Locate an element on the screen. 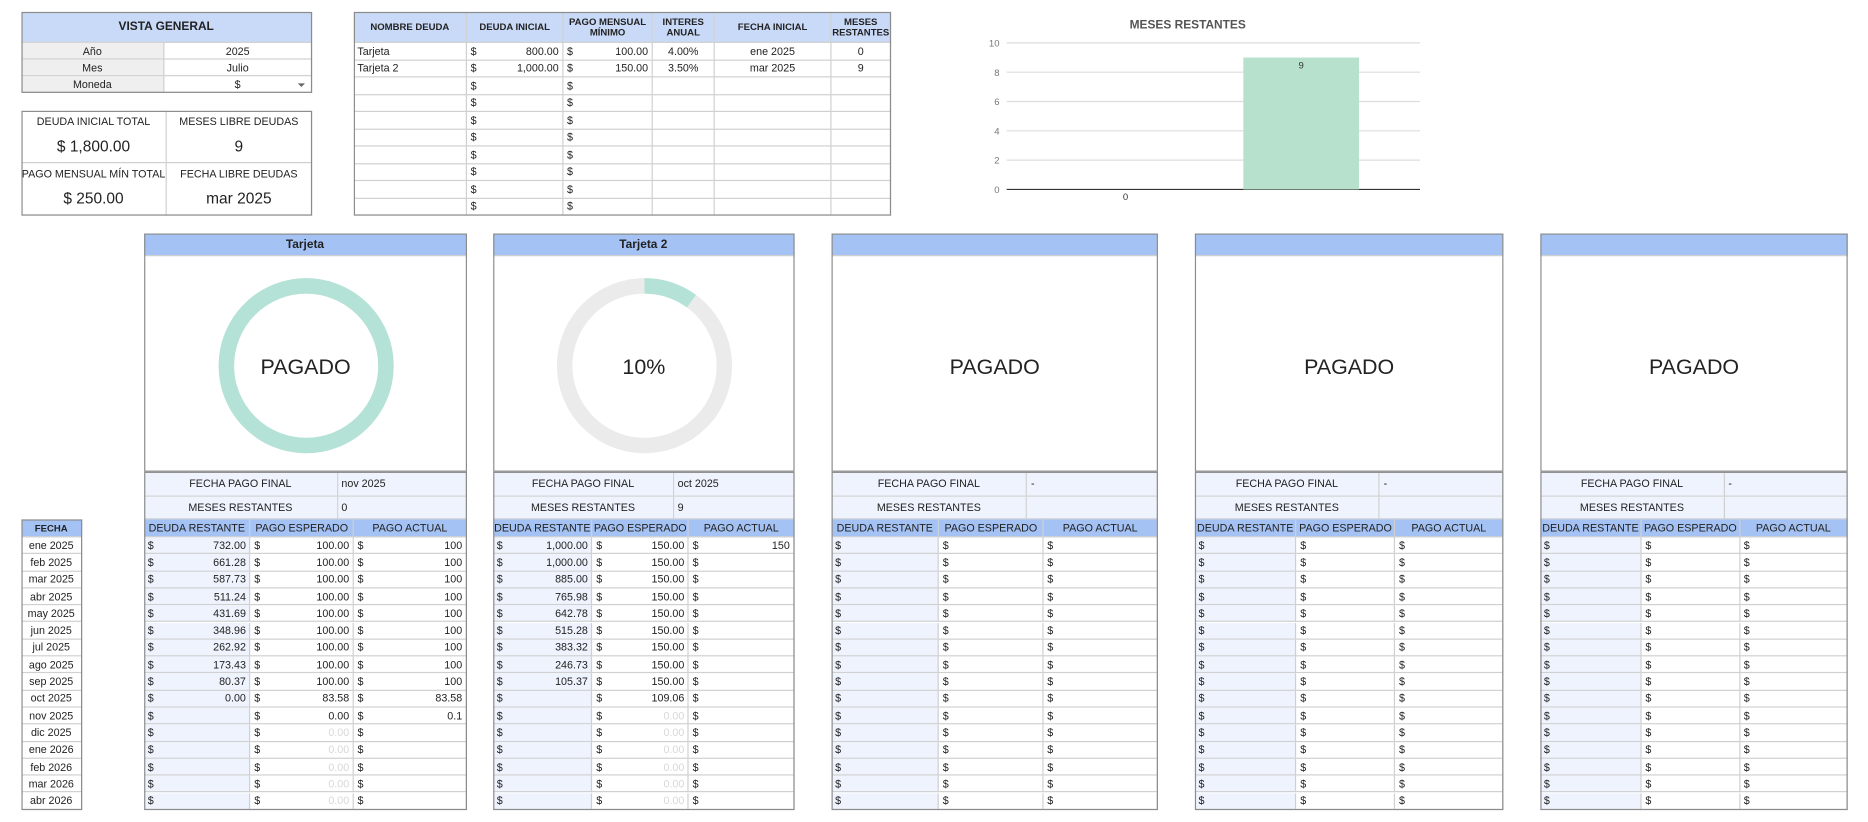 The width and height of the screenshot is (1868, 822). schedule-cell: $105.37 is located at coordinates (543, 682).